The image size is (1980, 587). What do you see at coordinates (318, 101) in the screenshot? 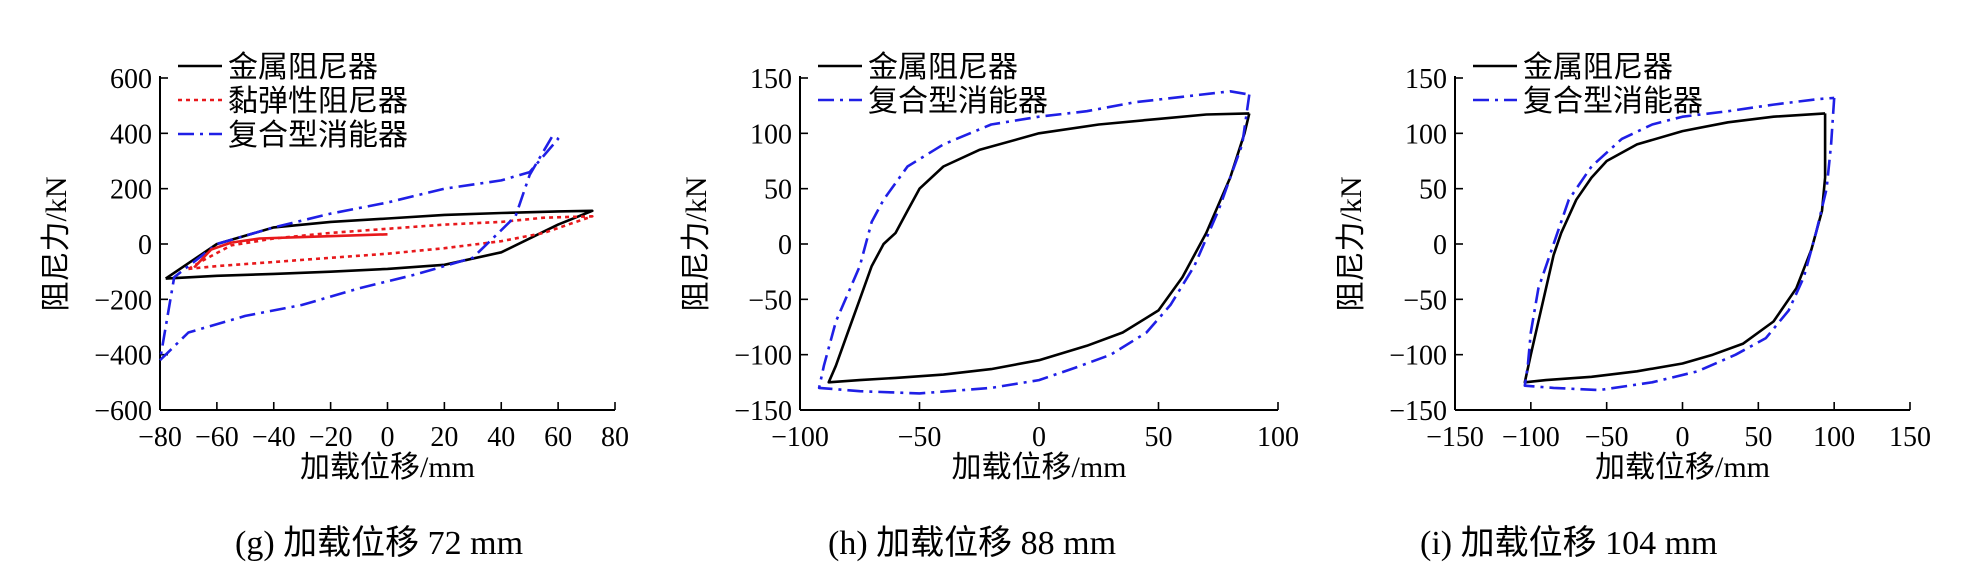
I see `legend-label: 黏弹性阻尼器` at bounding box center [318, 101].